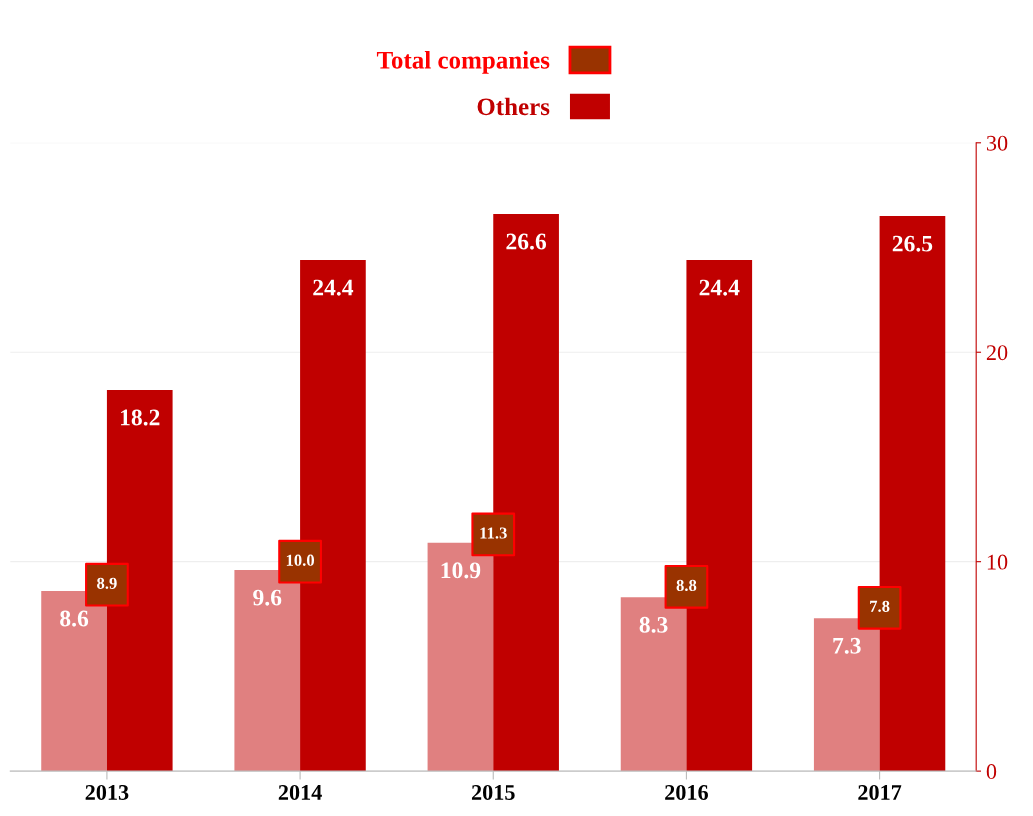 The width and height of the screenshot is (1033, 816). Describe the element at coordinates (991, 772) in the screenshot. I see `y-tick-label: 0` at that location.